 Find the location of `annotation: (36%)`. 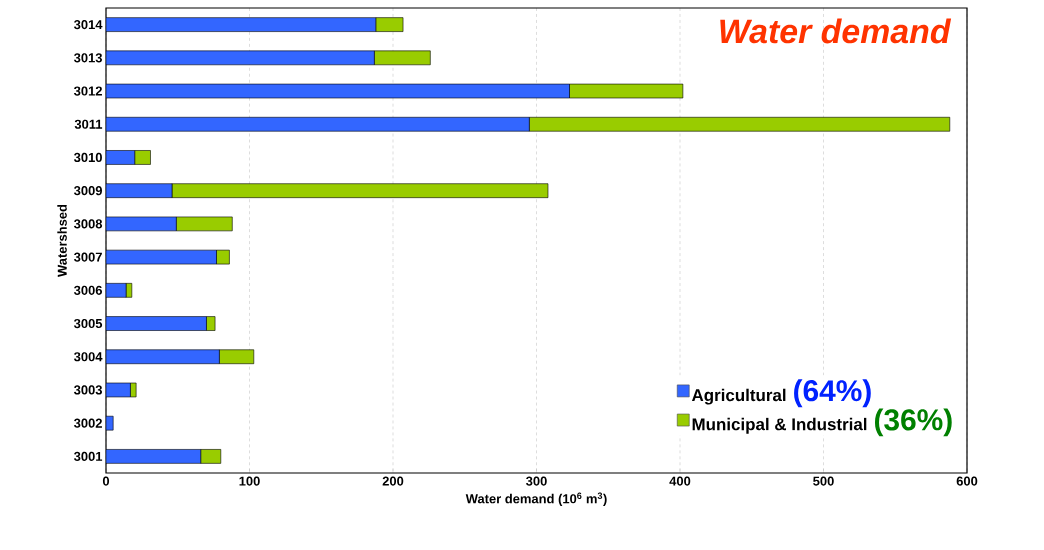

annotation: (36%) is located at coordinates (913, 422).